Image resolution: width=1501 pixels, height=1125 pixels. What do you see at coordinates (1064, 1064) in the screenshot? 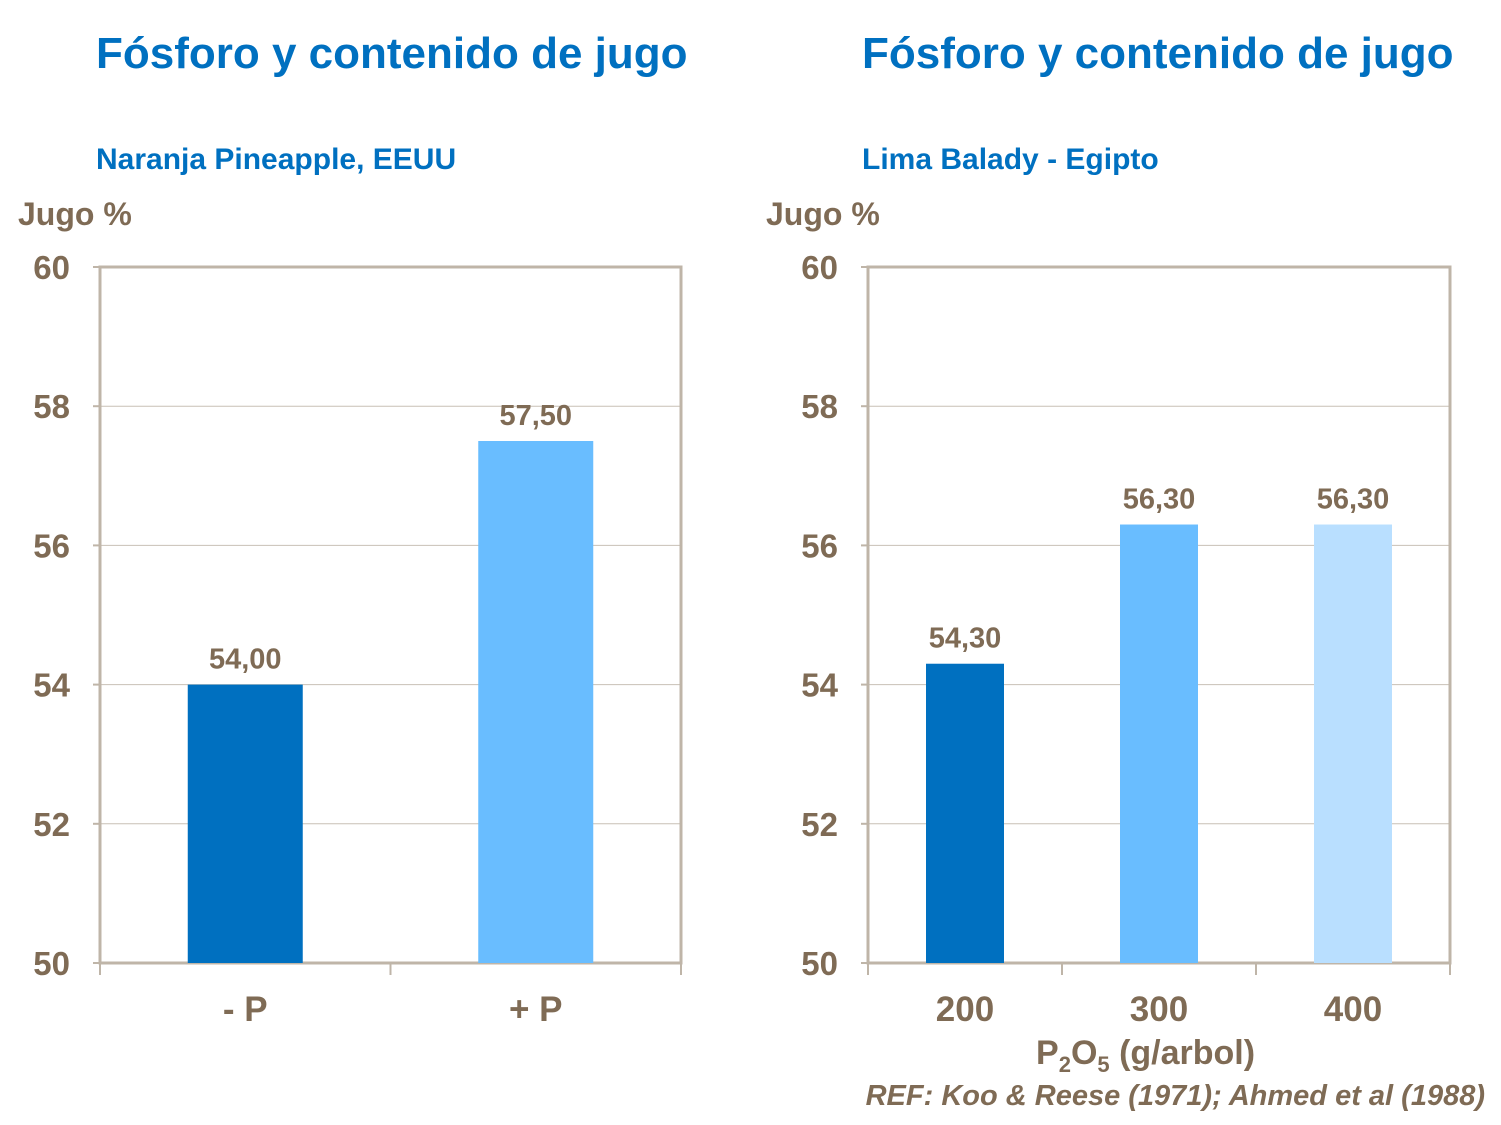
I see `x-title-sub1: 2` at bounding box center [1064, 1064].